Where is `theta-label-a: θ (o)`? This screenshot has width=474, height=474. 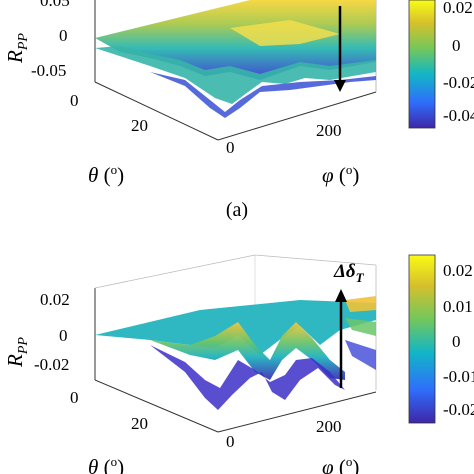 theta-label-a: θ (o) is located at coordinates (106, 174).